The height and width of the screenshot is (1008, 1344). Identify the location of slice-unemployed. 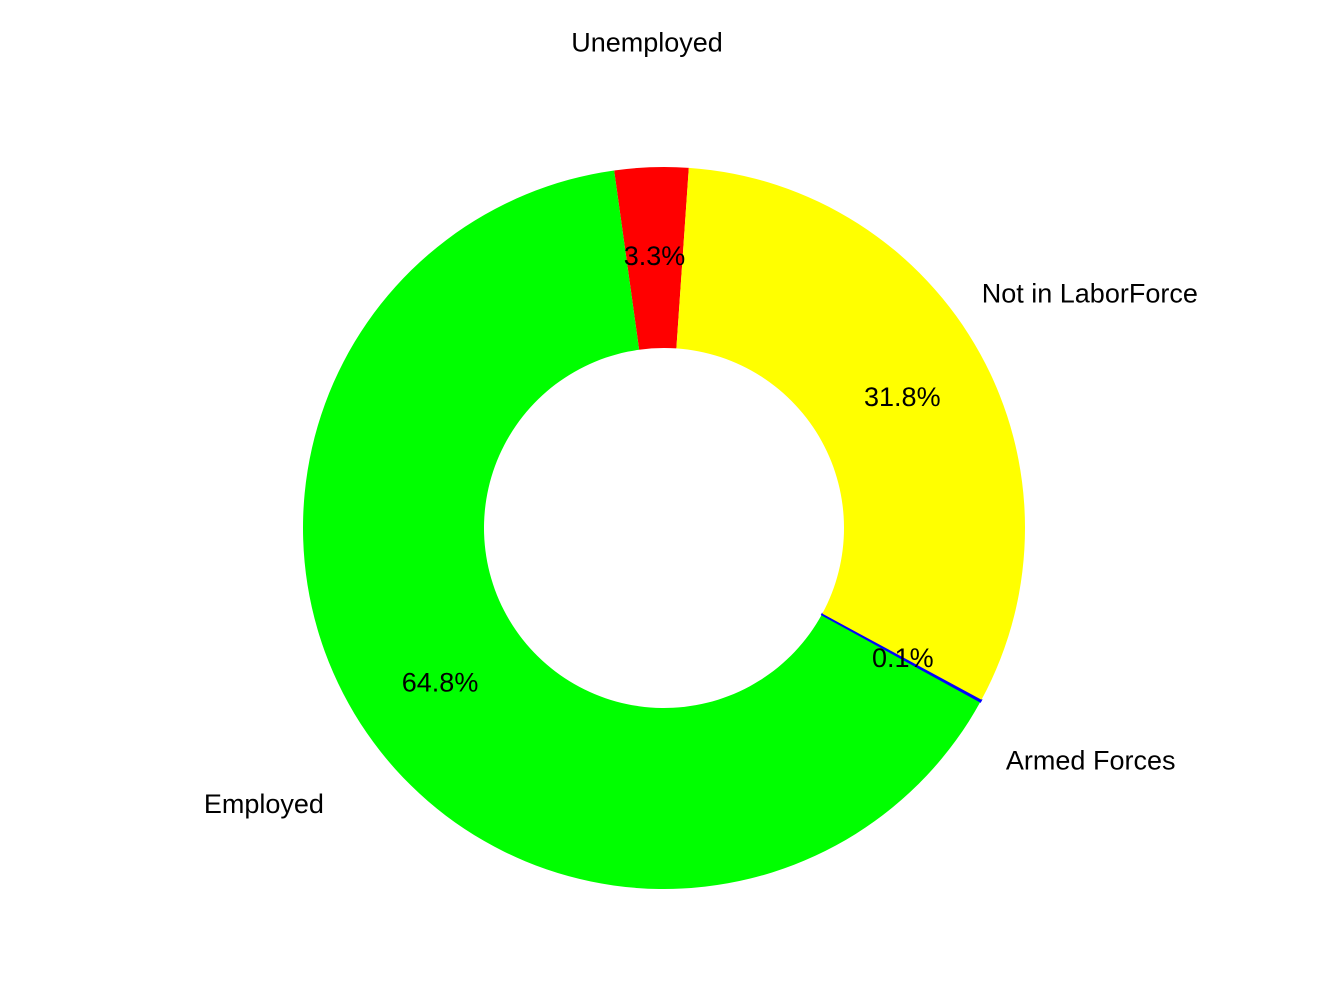
(651, 258).